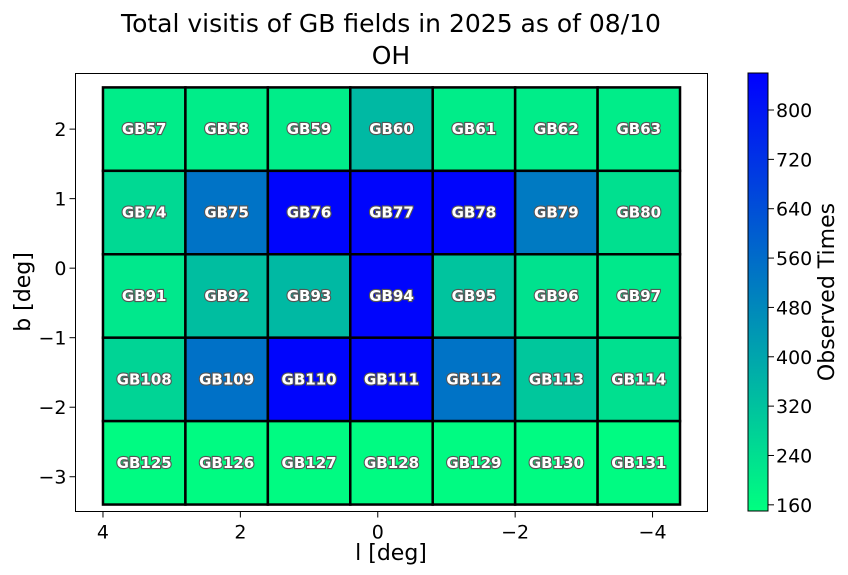  What do you see at coordinates (144, 129) in the screenshot?
I see `cell-label: GB57` at bounding box center [144, 129].